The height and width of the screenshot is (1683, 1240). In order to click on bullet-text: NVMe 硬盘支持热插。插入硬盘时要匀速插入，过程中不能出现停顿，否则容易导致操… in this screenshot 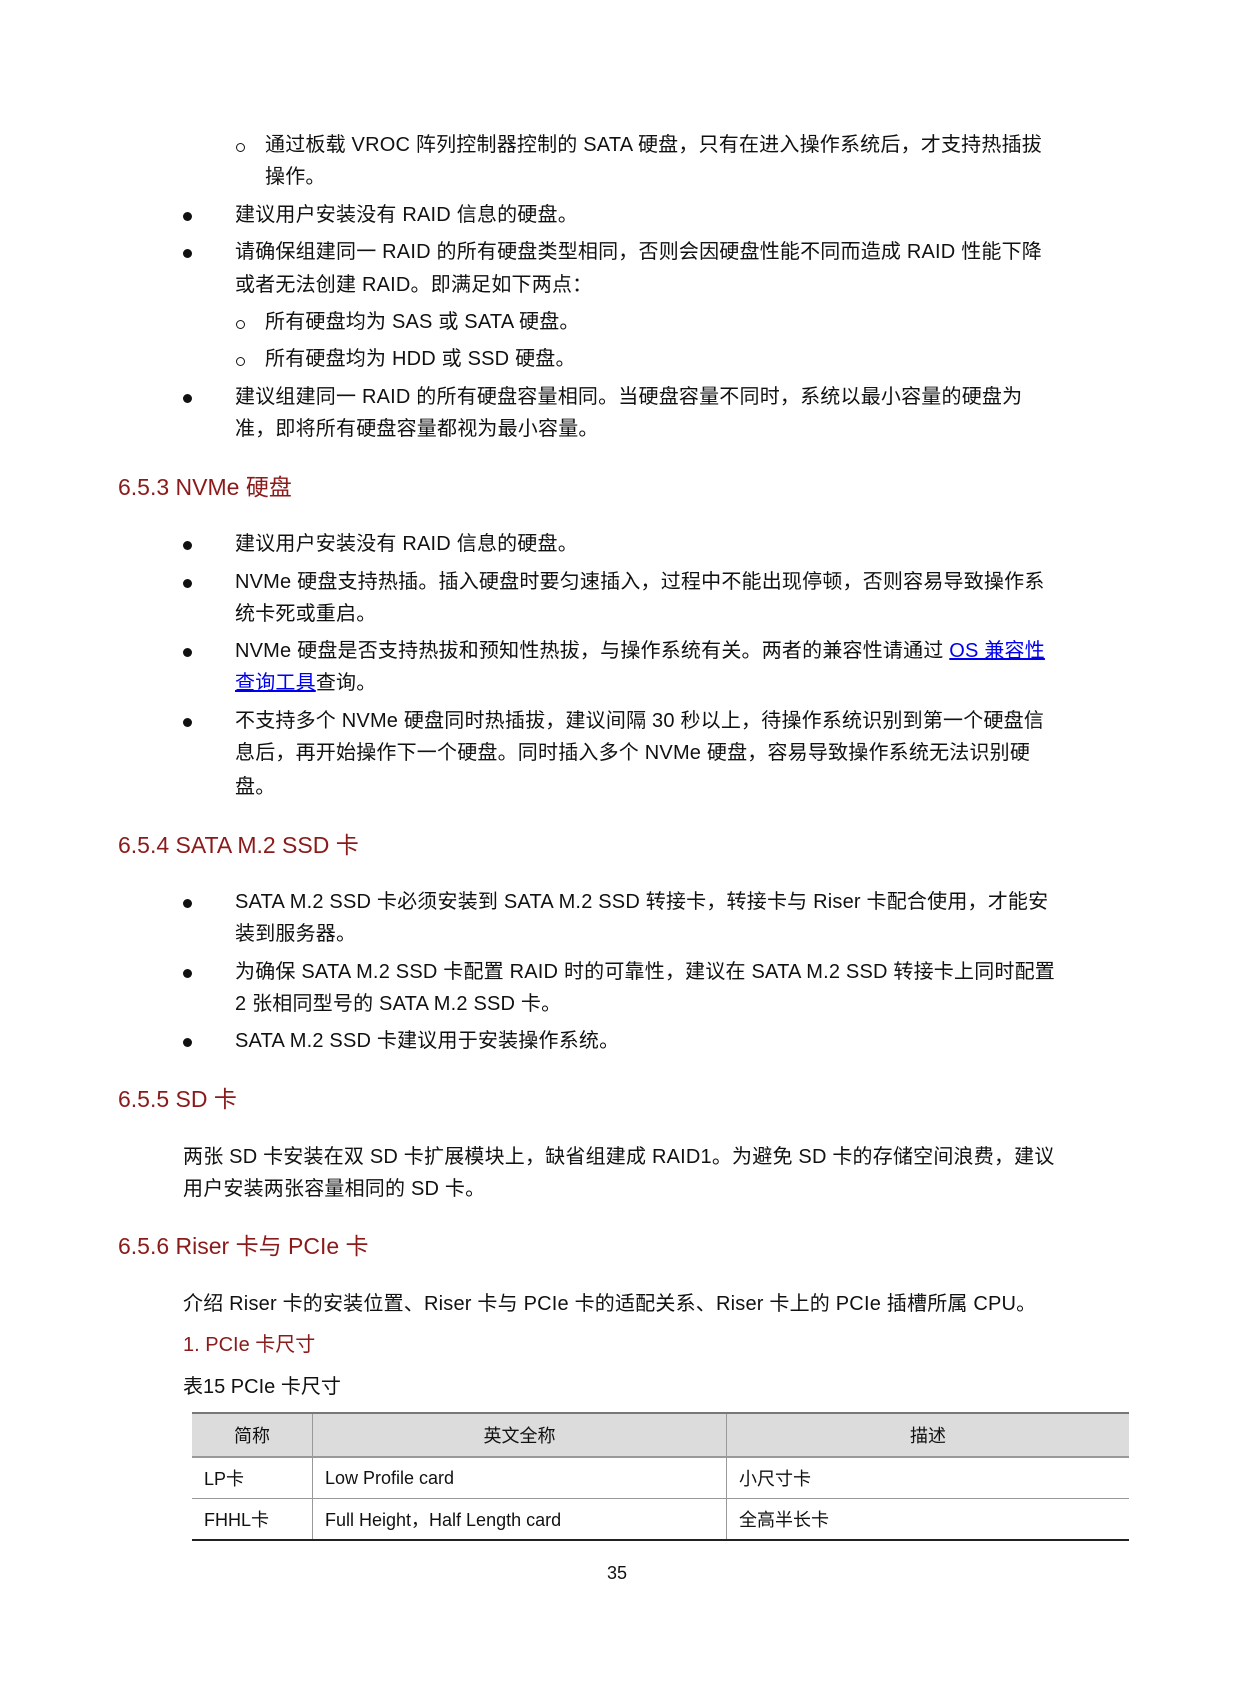, I will do `click(640, 582)`.